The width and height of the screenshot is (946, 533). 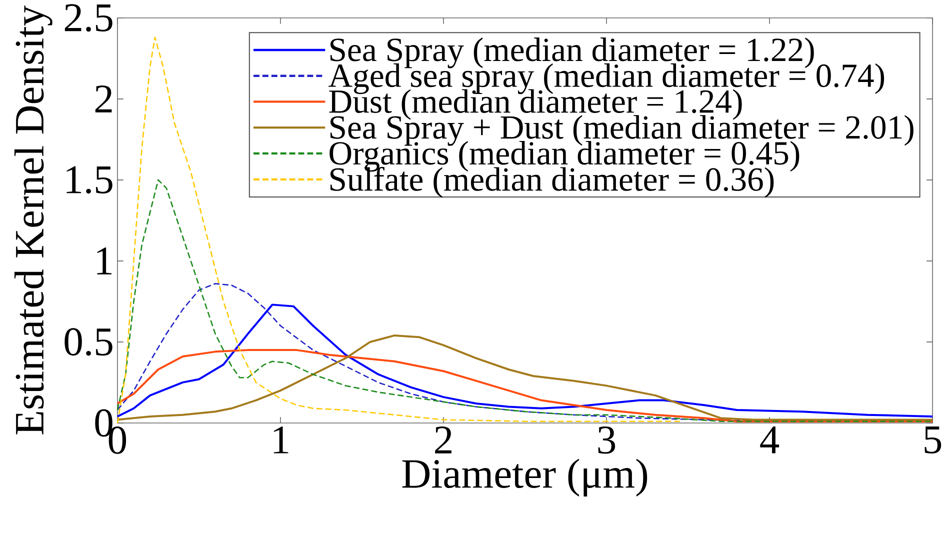 I want to click on y-tick-label: 1.5, so click(x=89, y=180).